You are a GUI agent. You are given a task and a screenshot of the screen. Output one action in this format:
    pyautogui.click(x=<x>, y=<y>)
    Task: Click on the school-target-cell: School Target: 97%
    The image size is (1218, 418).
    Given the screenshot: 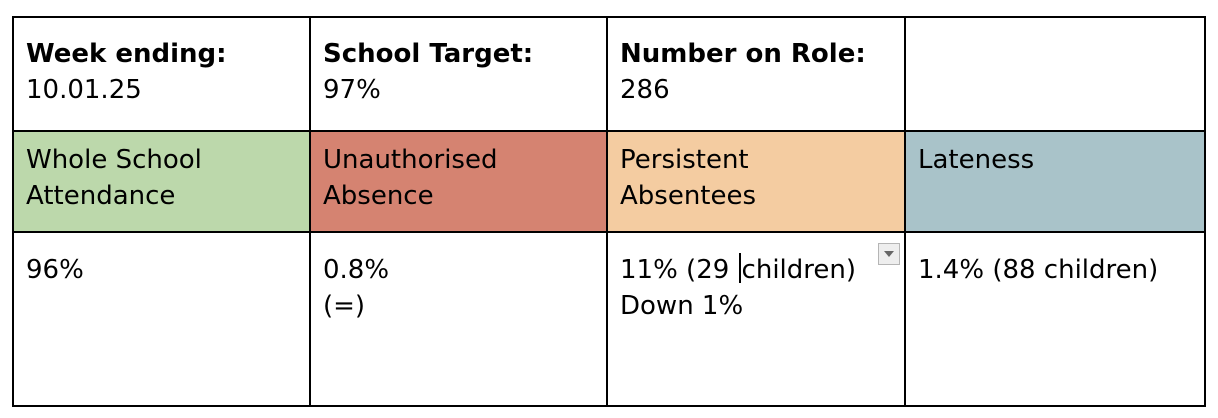 What is the action you would take?
    pyautogui.click(x=458, y=74)
    